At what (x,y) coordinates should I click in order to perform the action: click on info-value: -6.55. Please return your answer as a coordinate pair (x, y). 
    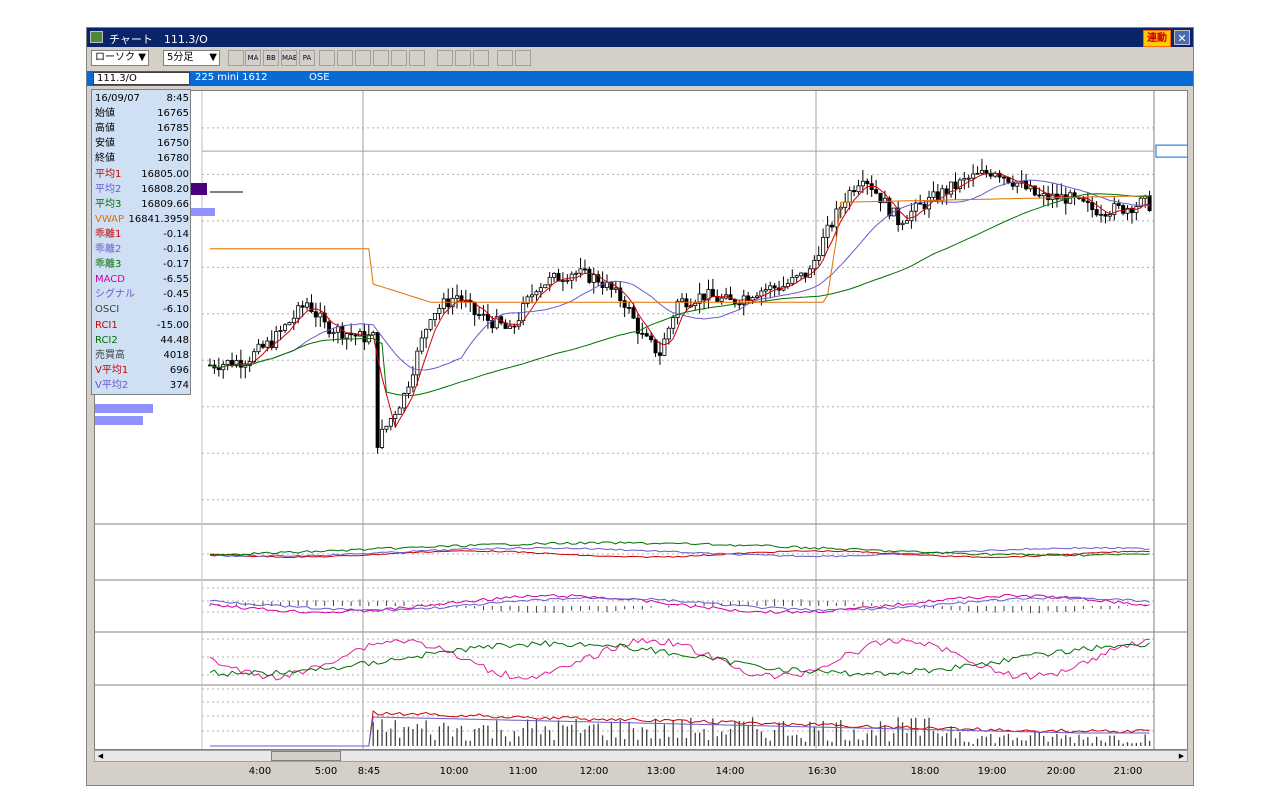
    Looking at the image, I should click on (176, 280).